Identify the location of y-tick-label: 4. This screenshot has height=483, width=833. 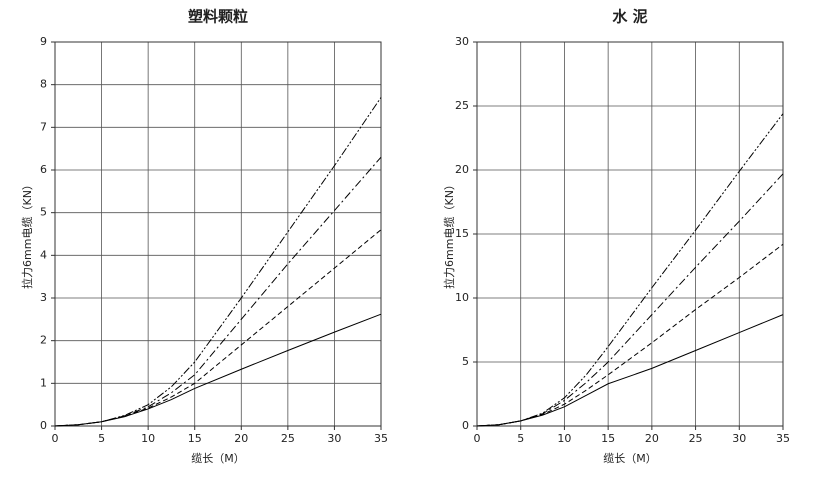
(43, 254).